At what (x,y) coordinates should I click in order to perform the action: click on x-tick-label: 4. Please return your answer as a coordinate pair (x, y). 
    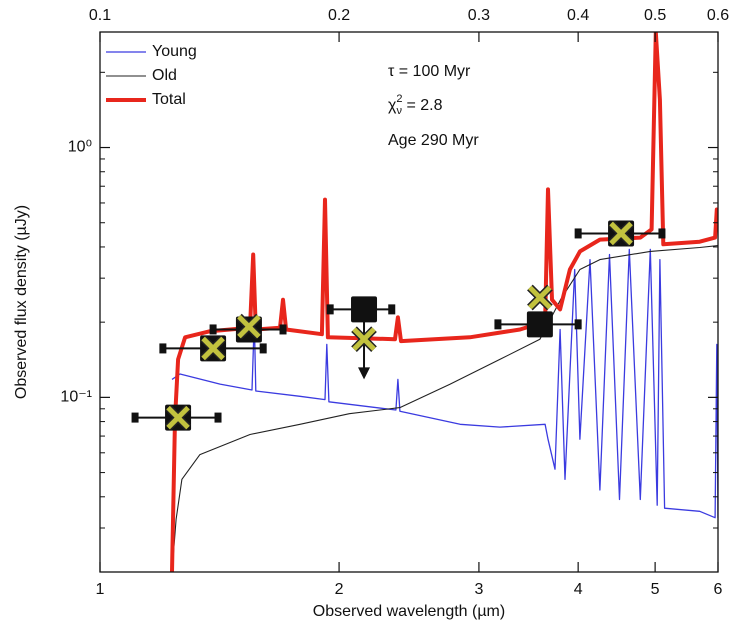
    Looking at the image, I should click on (578, 589).